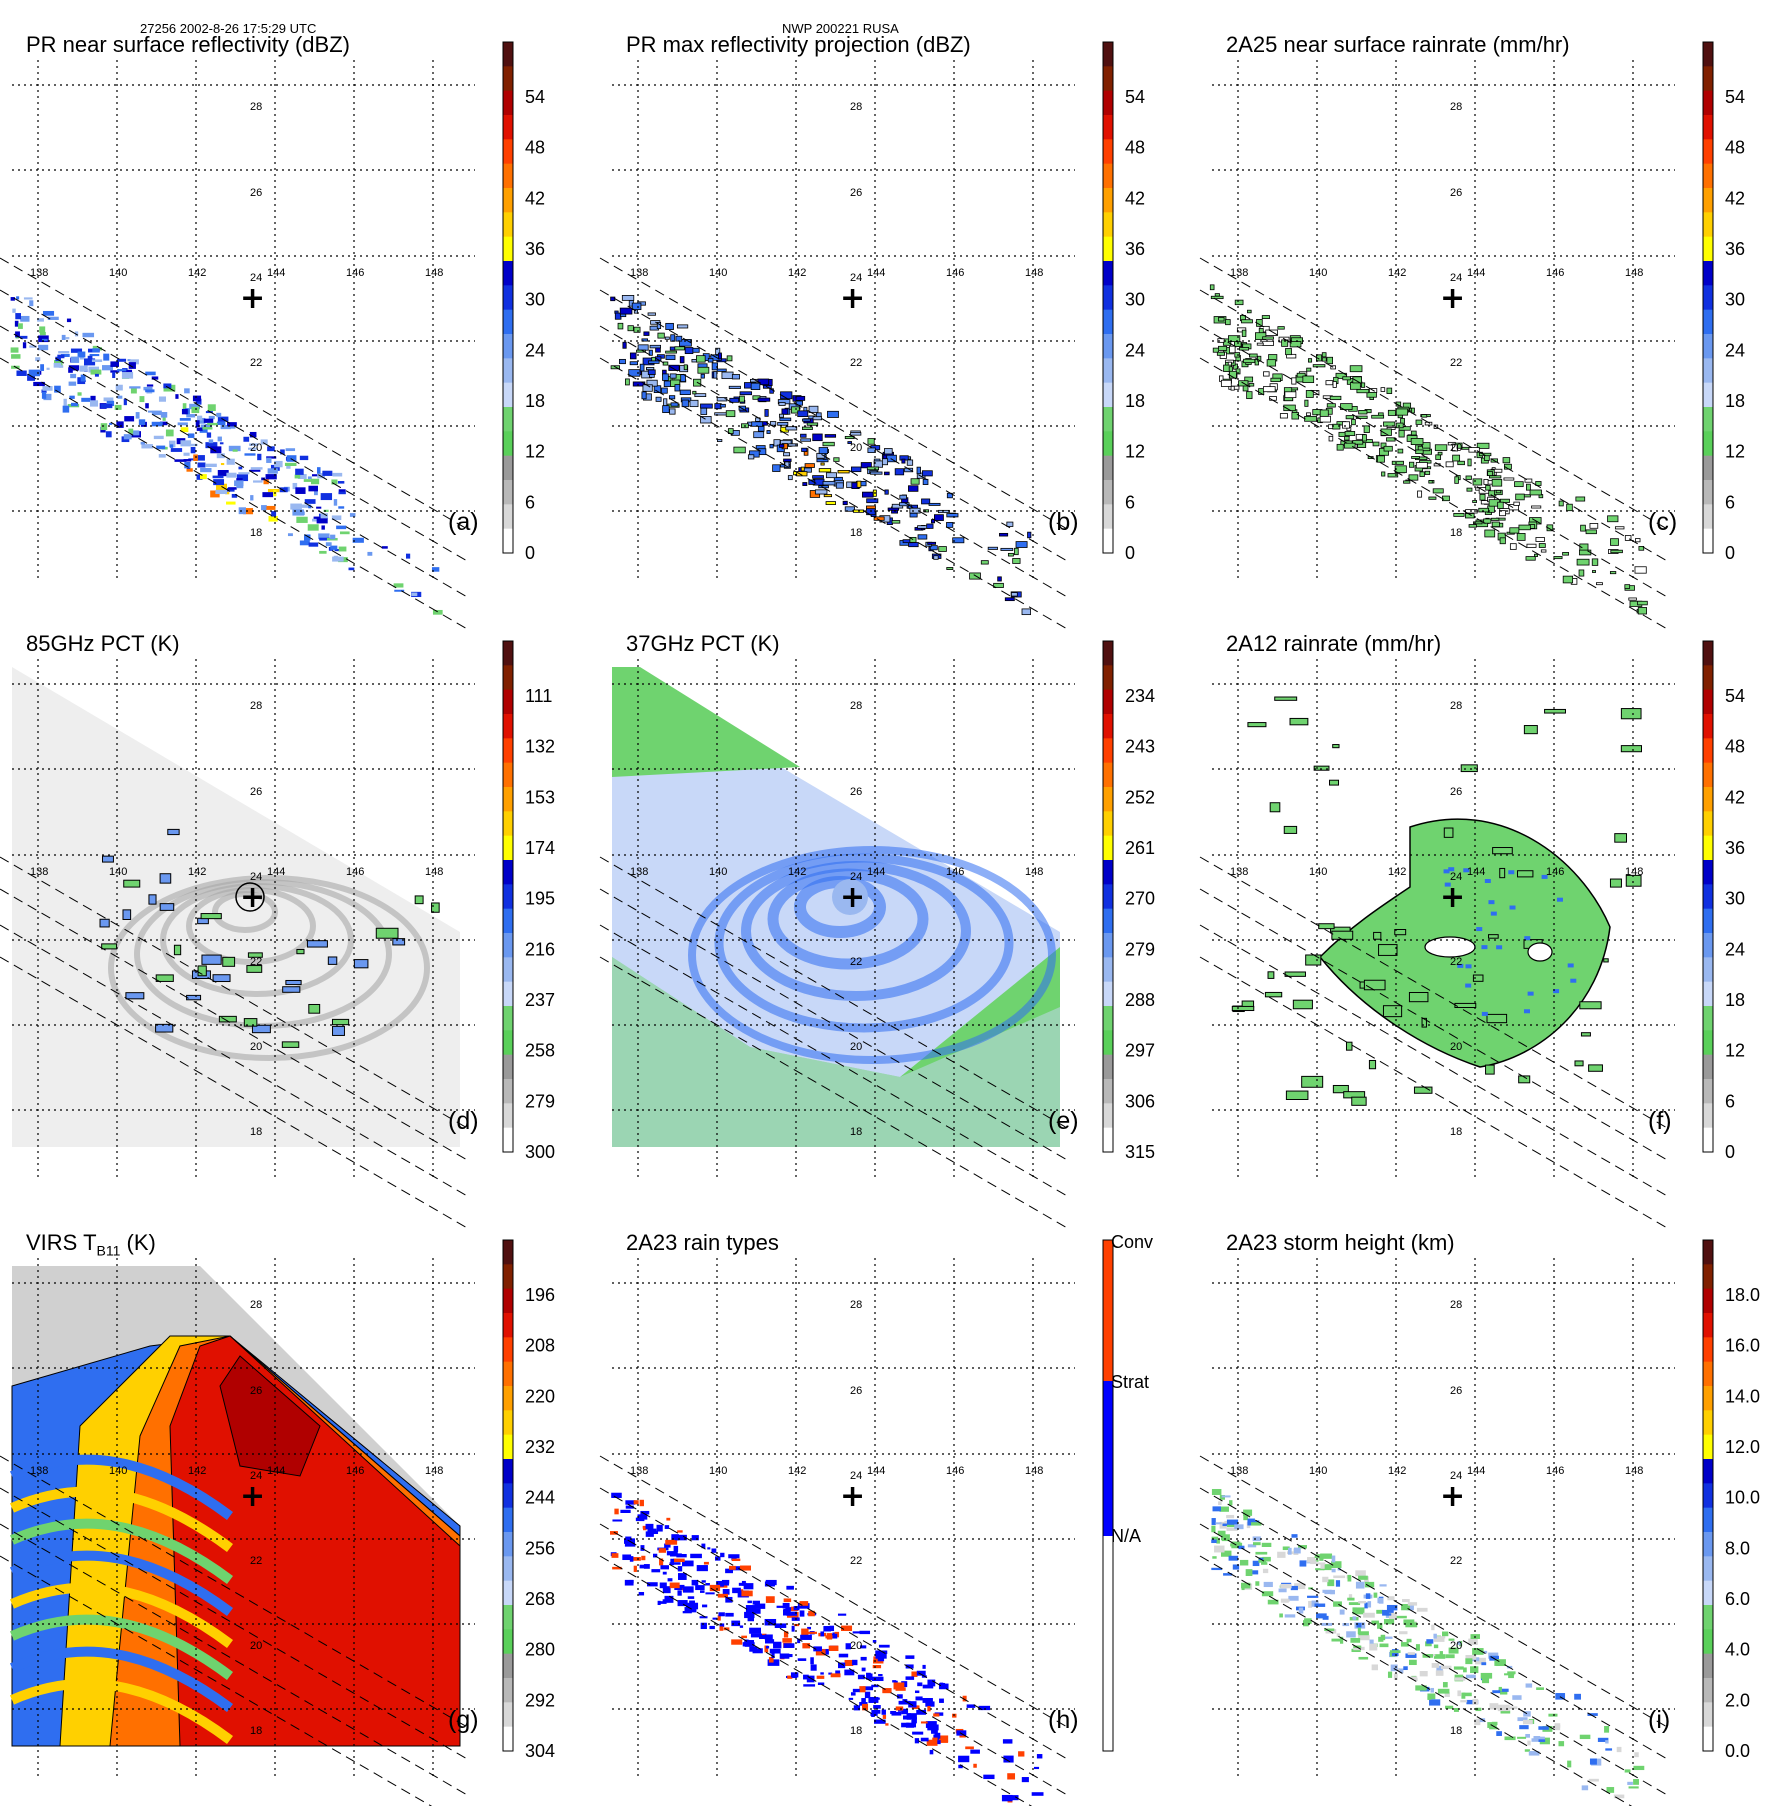 Image resolution: width=1771 pixels, height=1806 pixels. Describe the element at coordinates (118, 1471) in the screenshot. I see `panel-g-lon-label-1: 140` at that location.